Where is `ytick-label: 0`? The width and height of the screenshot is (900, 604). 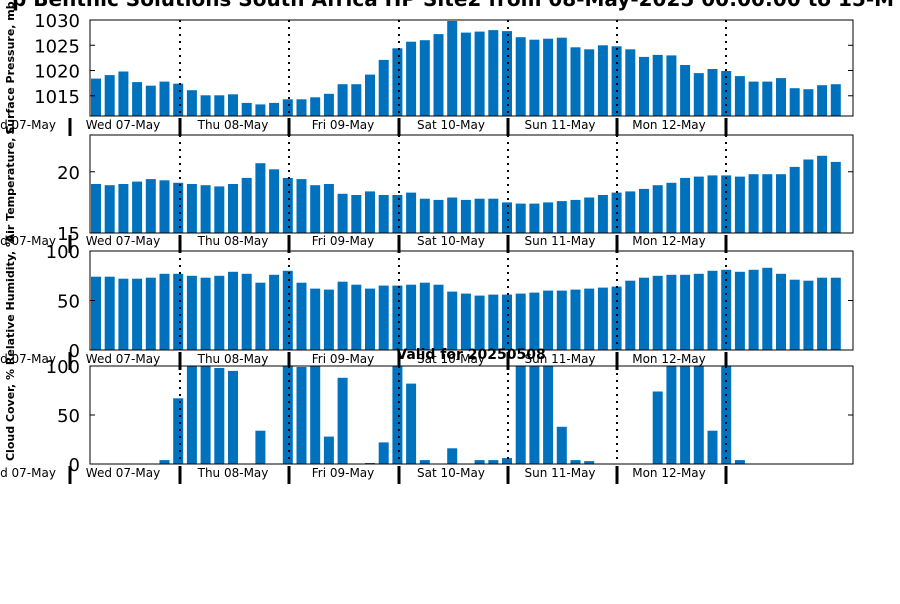 ytick-label: 0 is located at coordinates (74, 351).